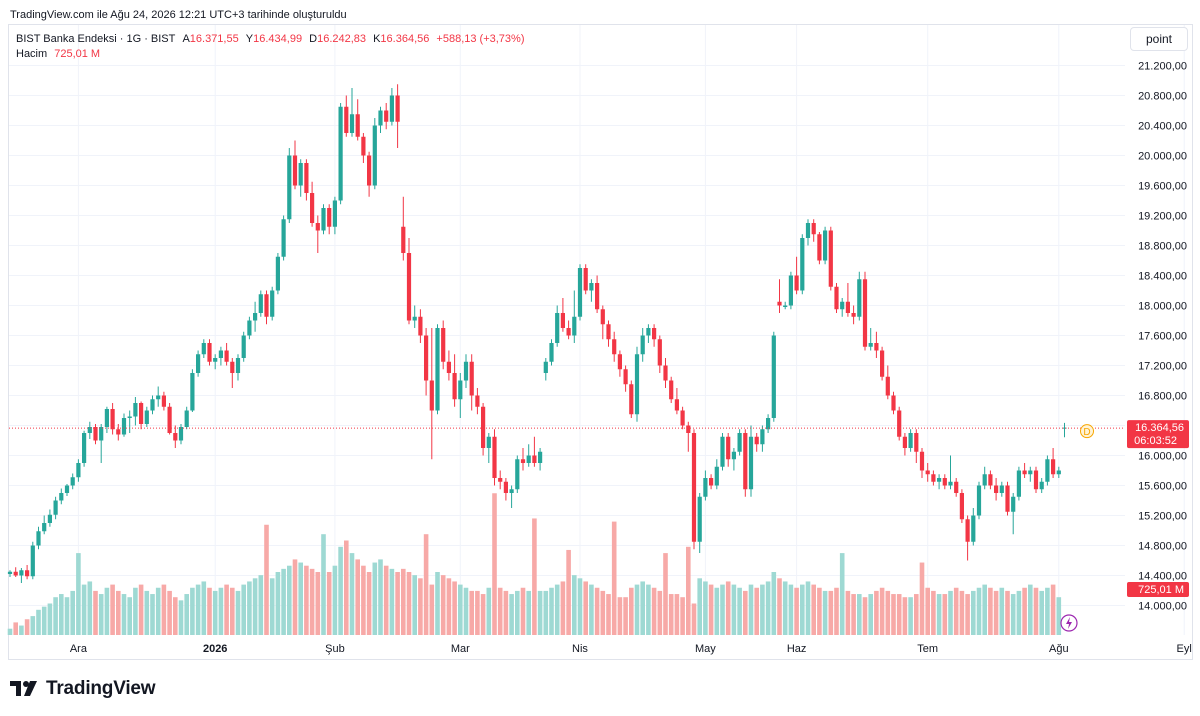 Image resolution: width=1200 pixels, height=716 pixels. I want to click on tradingview-logo: TradingView, so click(83, 689).